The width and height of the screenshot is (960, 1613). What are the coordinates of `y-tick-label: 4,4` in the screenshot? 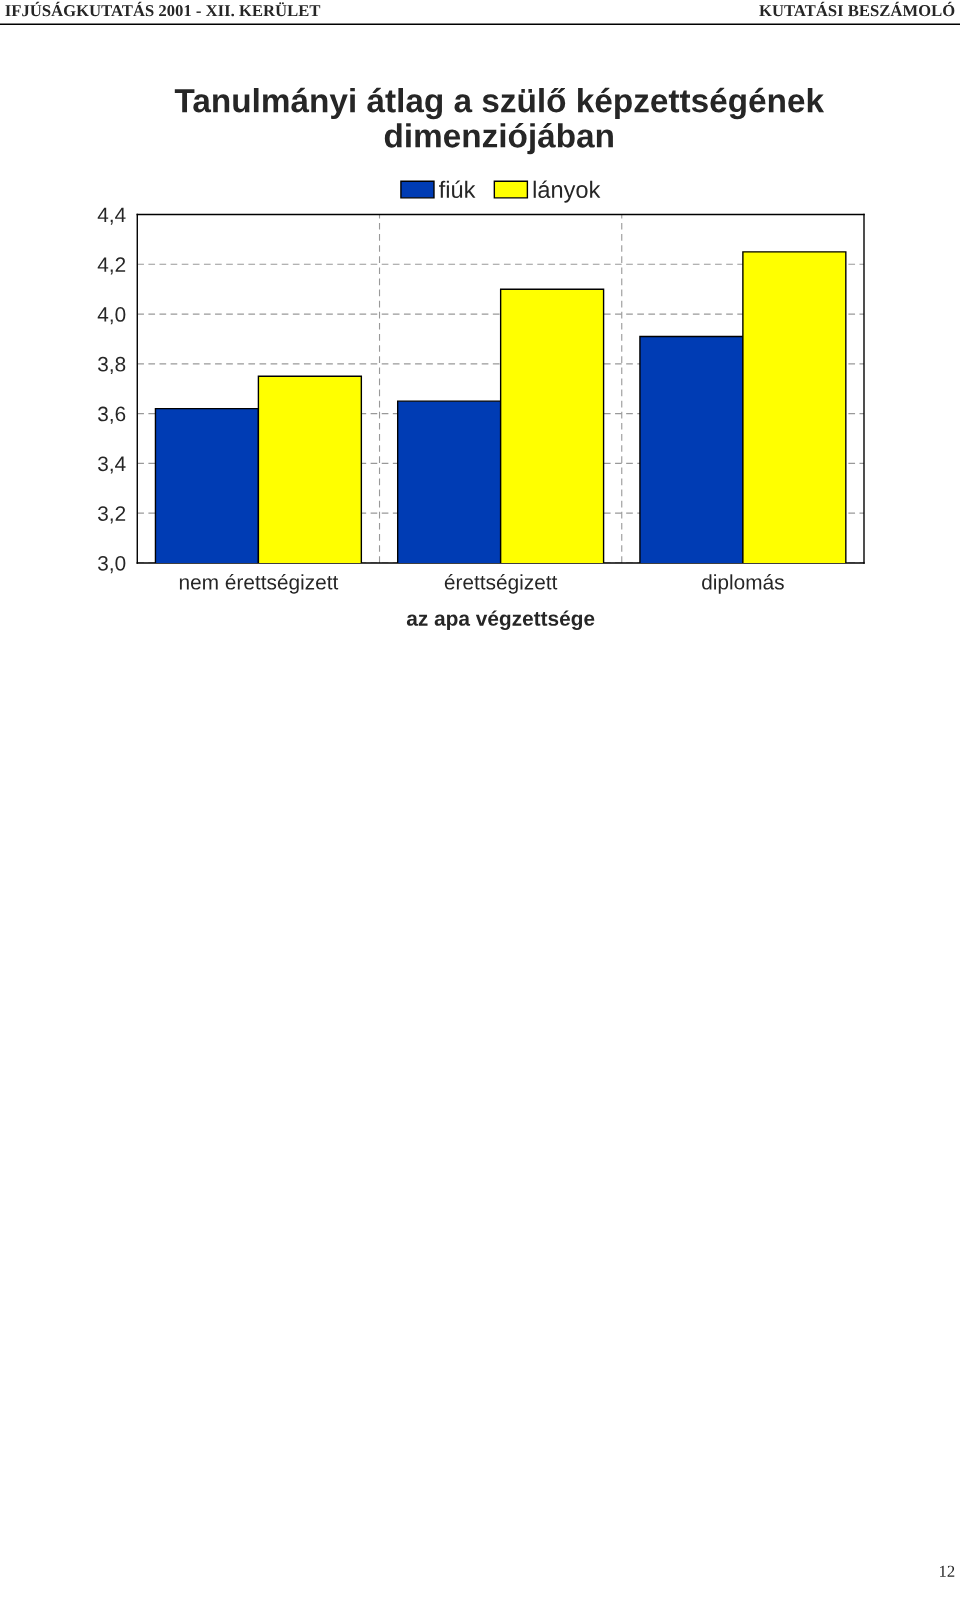 It's located at (111, 216).